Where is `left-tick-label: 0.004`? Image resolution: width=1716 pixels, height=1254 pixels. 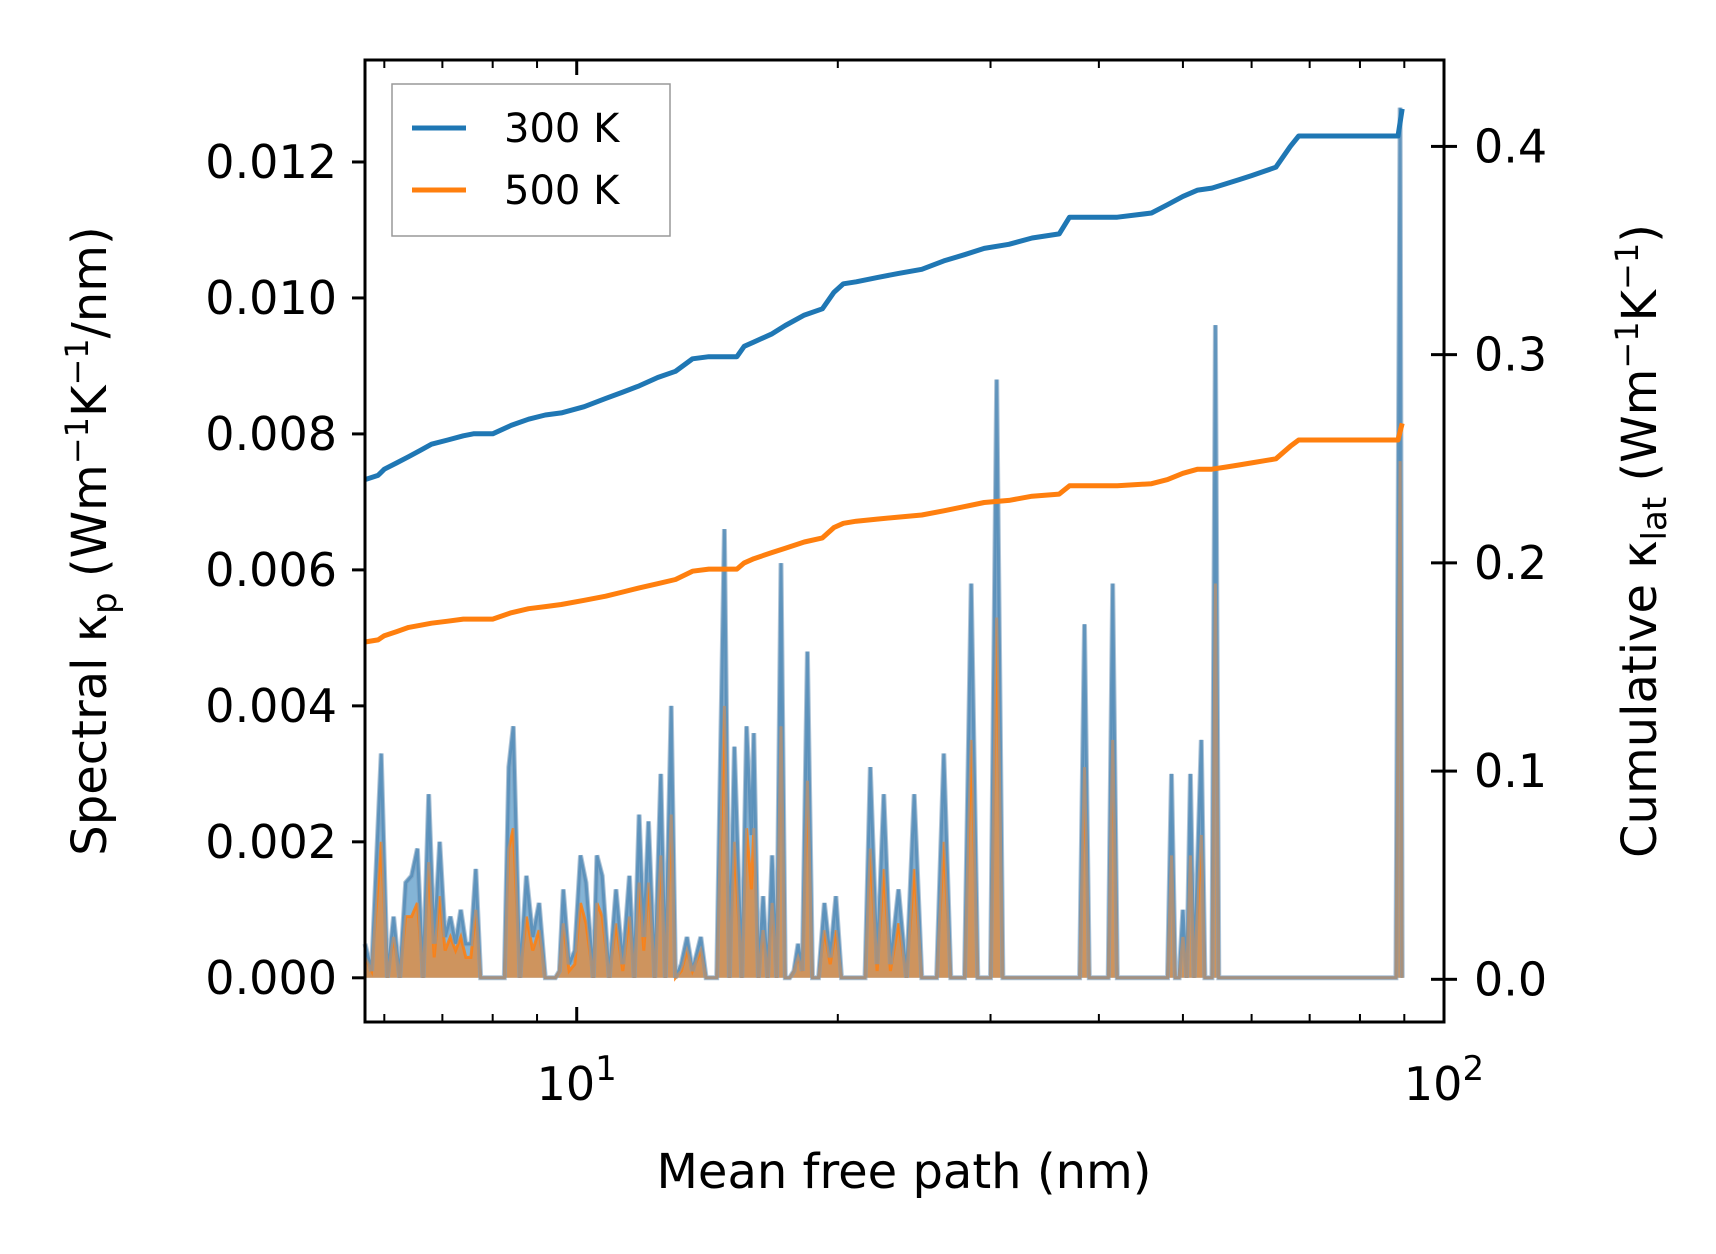 left-tick-label: 0.004 is located at coordinates (271, 706).